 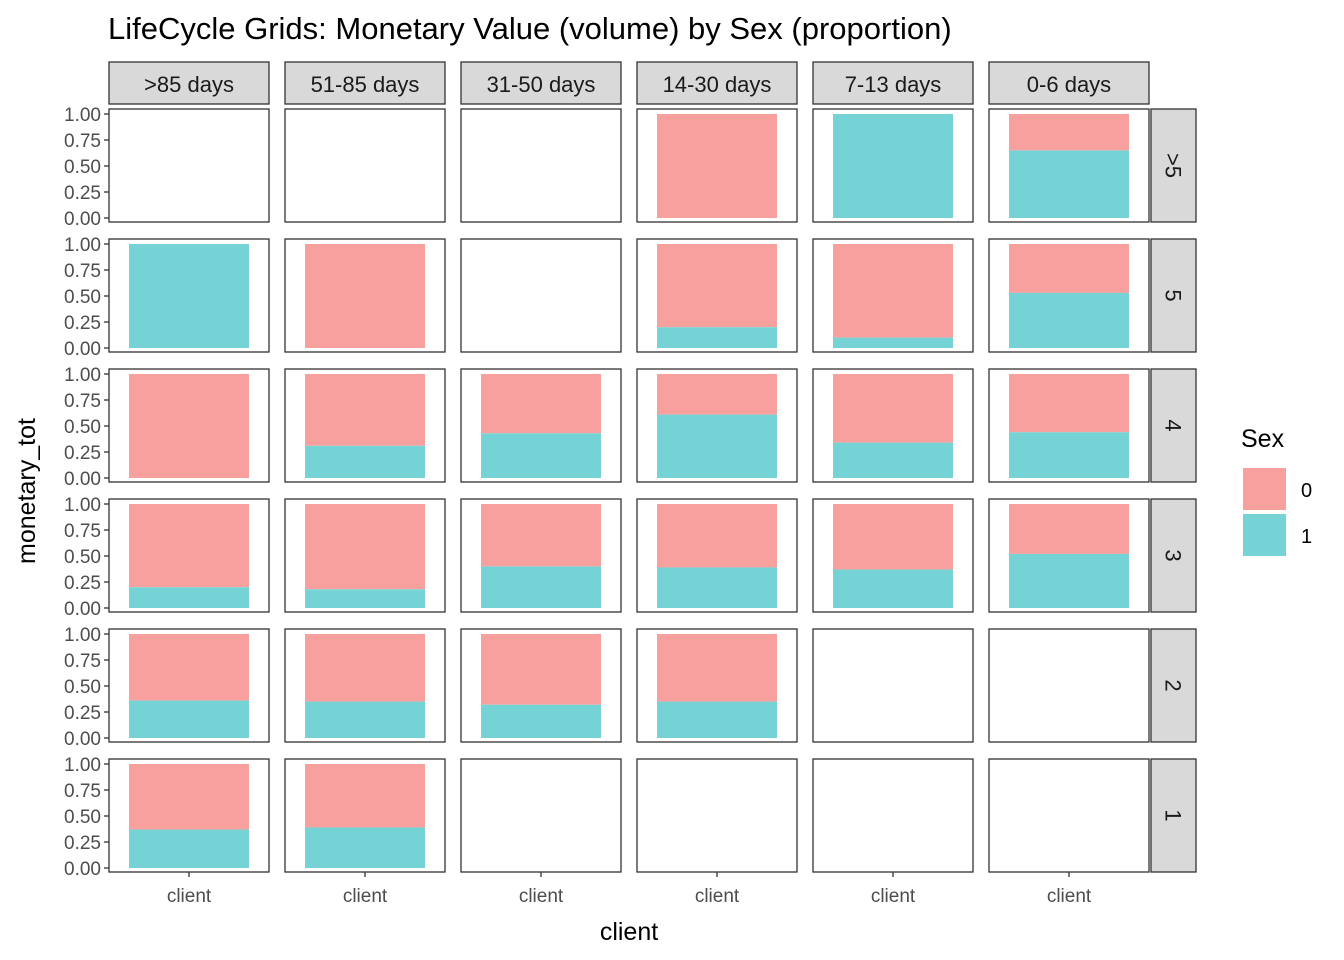 I want to click on row-strip-label: 3, so click(x=1173, y=555).